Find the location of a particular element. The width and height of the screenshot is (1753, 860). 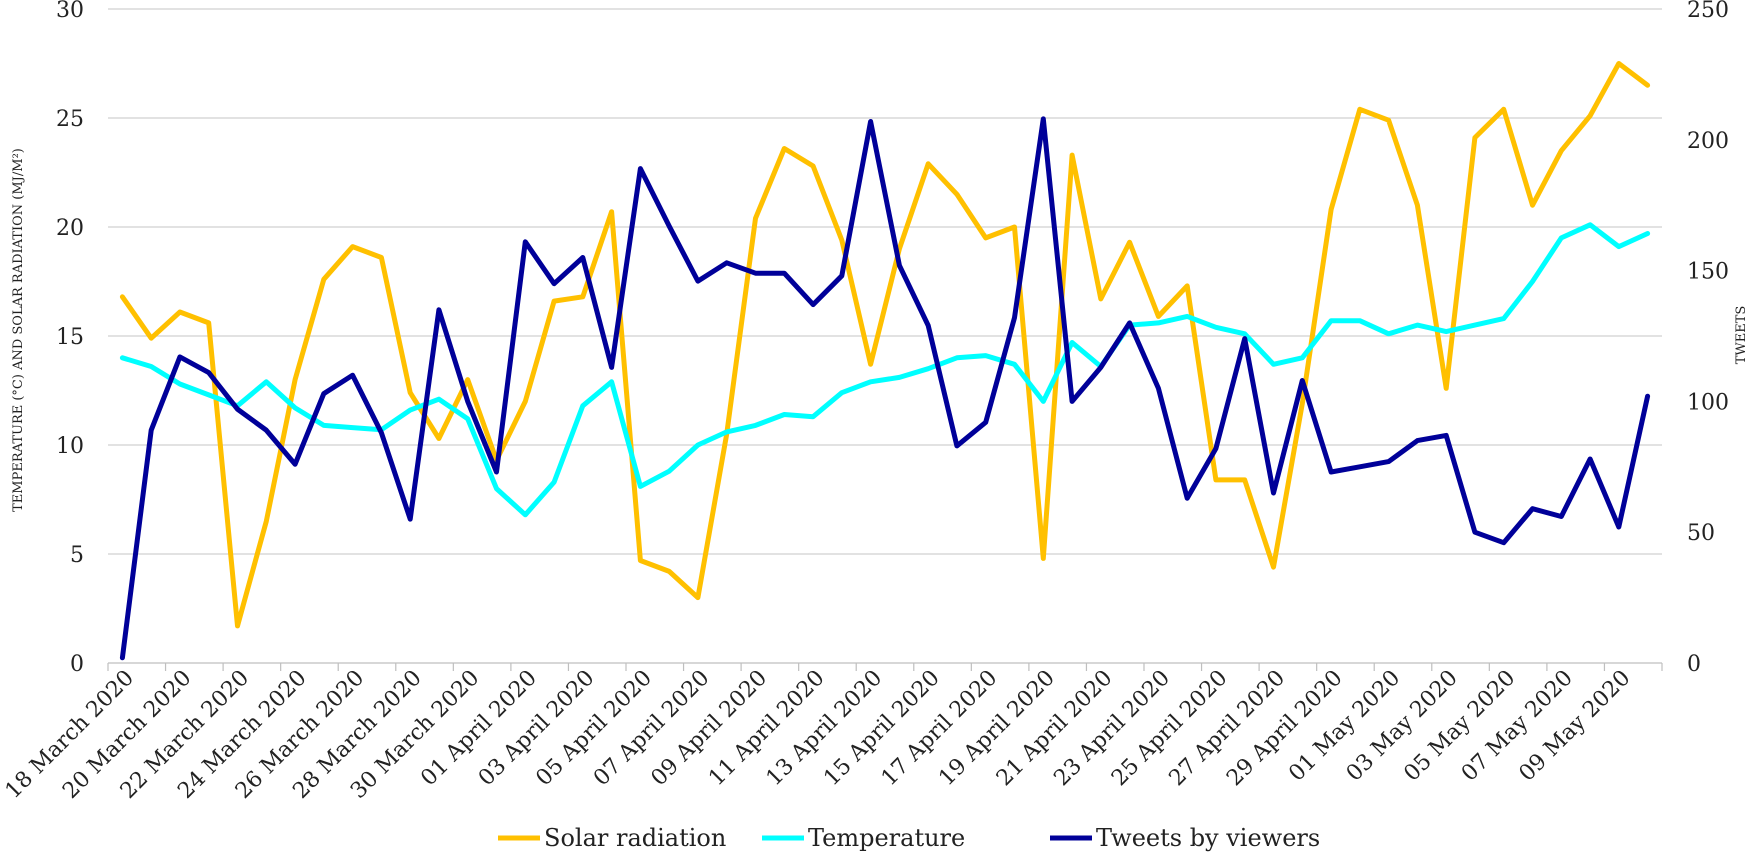

right-tick-label: 100 is located at coordinates (1708, 402).